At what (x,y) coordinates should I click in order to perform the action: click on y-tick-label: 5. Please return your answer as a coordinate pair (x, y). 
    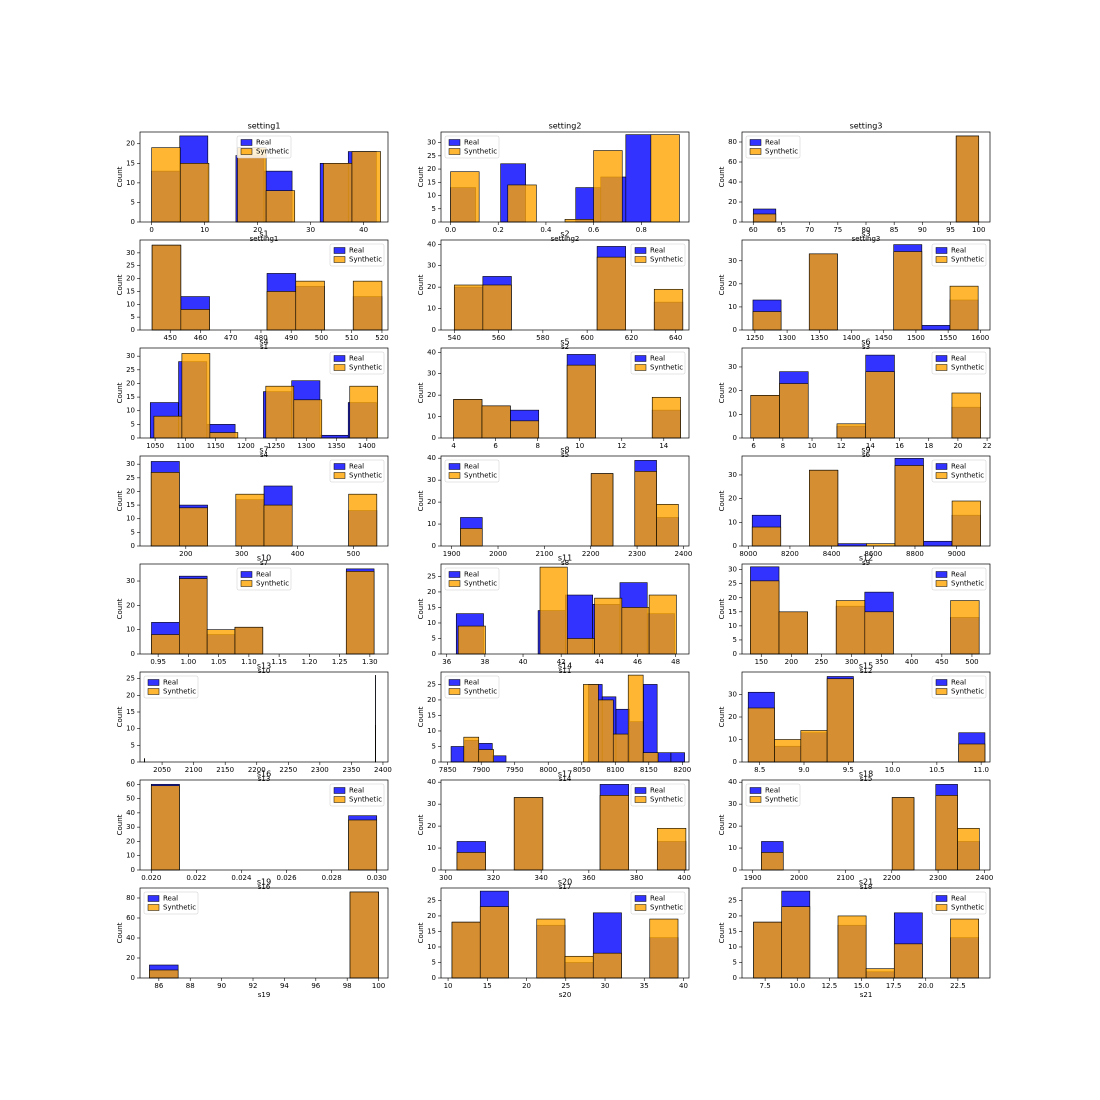
    Looking at the image, I should click on (434, 638).